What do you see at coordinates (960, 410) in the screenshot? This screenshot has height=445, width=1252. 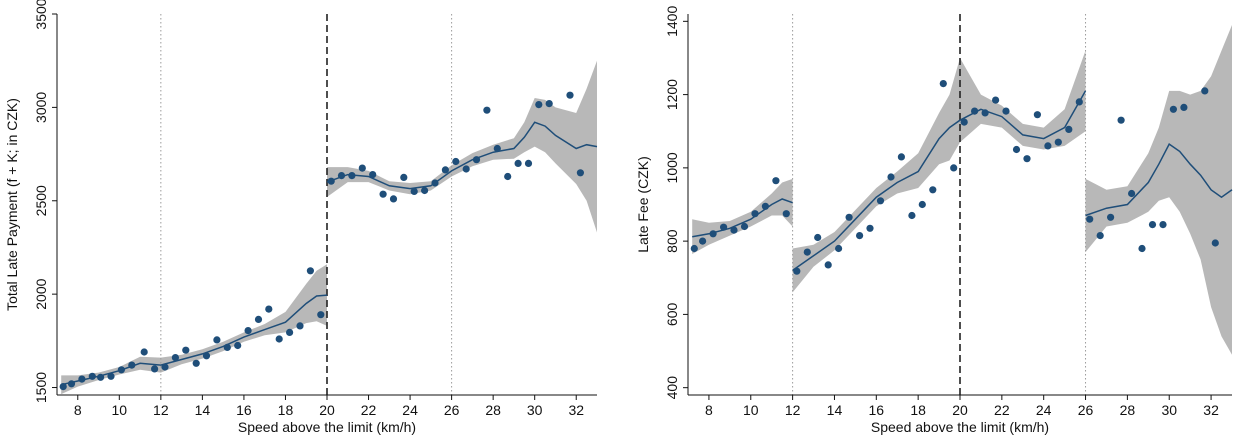 I see `x-tick-label: 20` at bounding box center [960, 410].